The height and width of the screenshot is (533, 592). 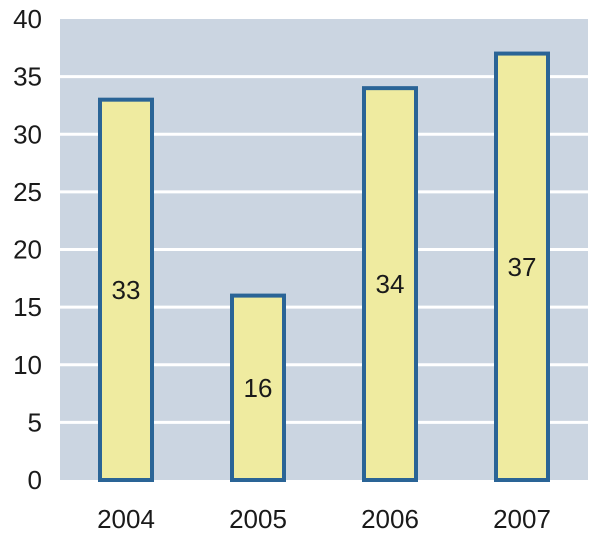 I want to click on x-tick-label: 2004, so click(x=126, y=518).